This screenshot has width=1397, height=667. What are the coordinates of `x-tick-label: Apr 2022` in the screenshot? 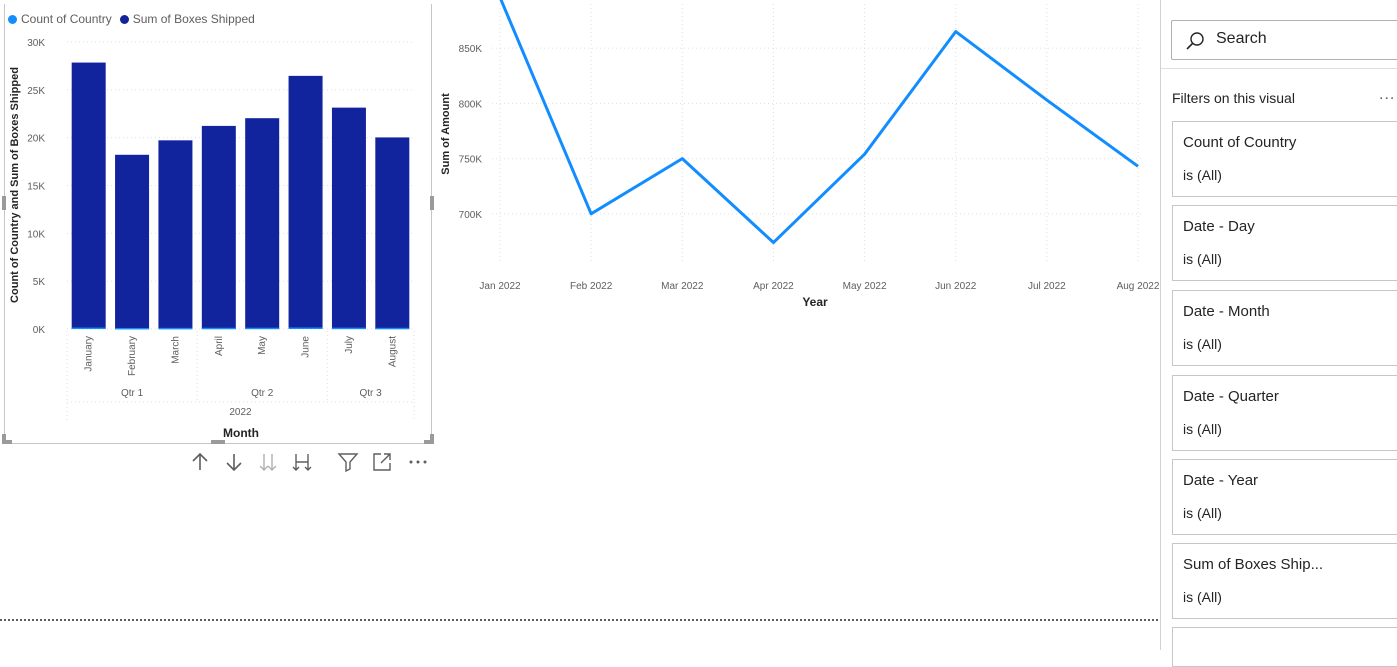 It's located at (773, 286).